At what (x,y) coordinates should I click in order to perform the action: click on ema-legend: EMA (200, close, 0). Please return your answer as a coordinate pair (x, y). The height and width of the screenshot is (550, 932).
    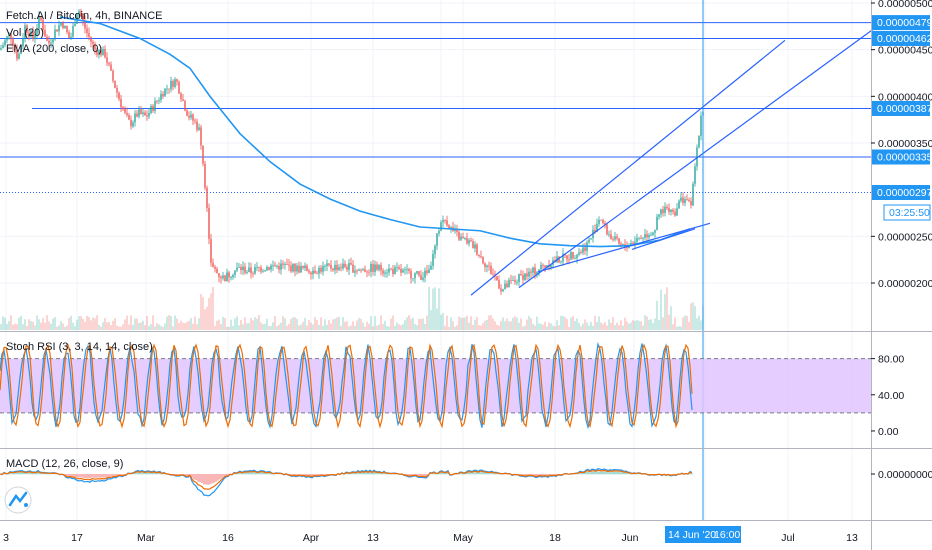
    Looking at the image, I should click on (54, 49).